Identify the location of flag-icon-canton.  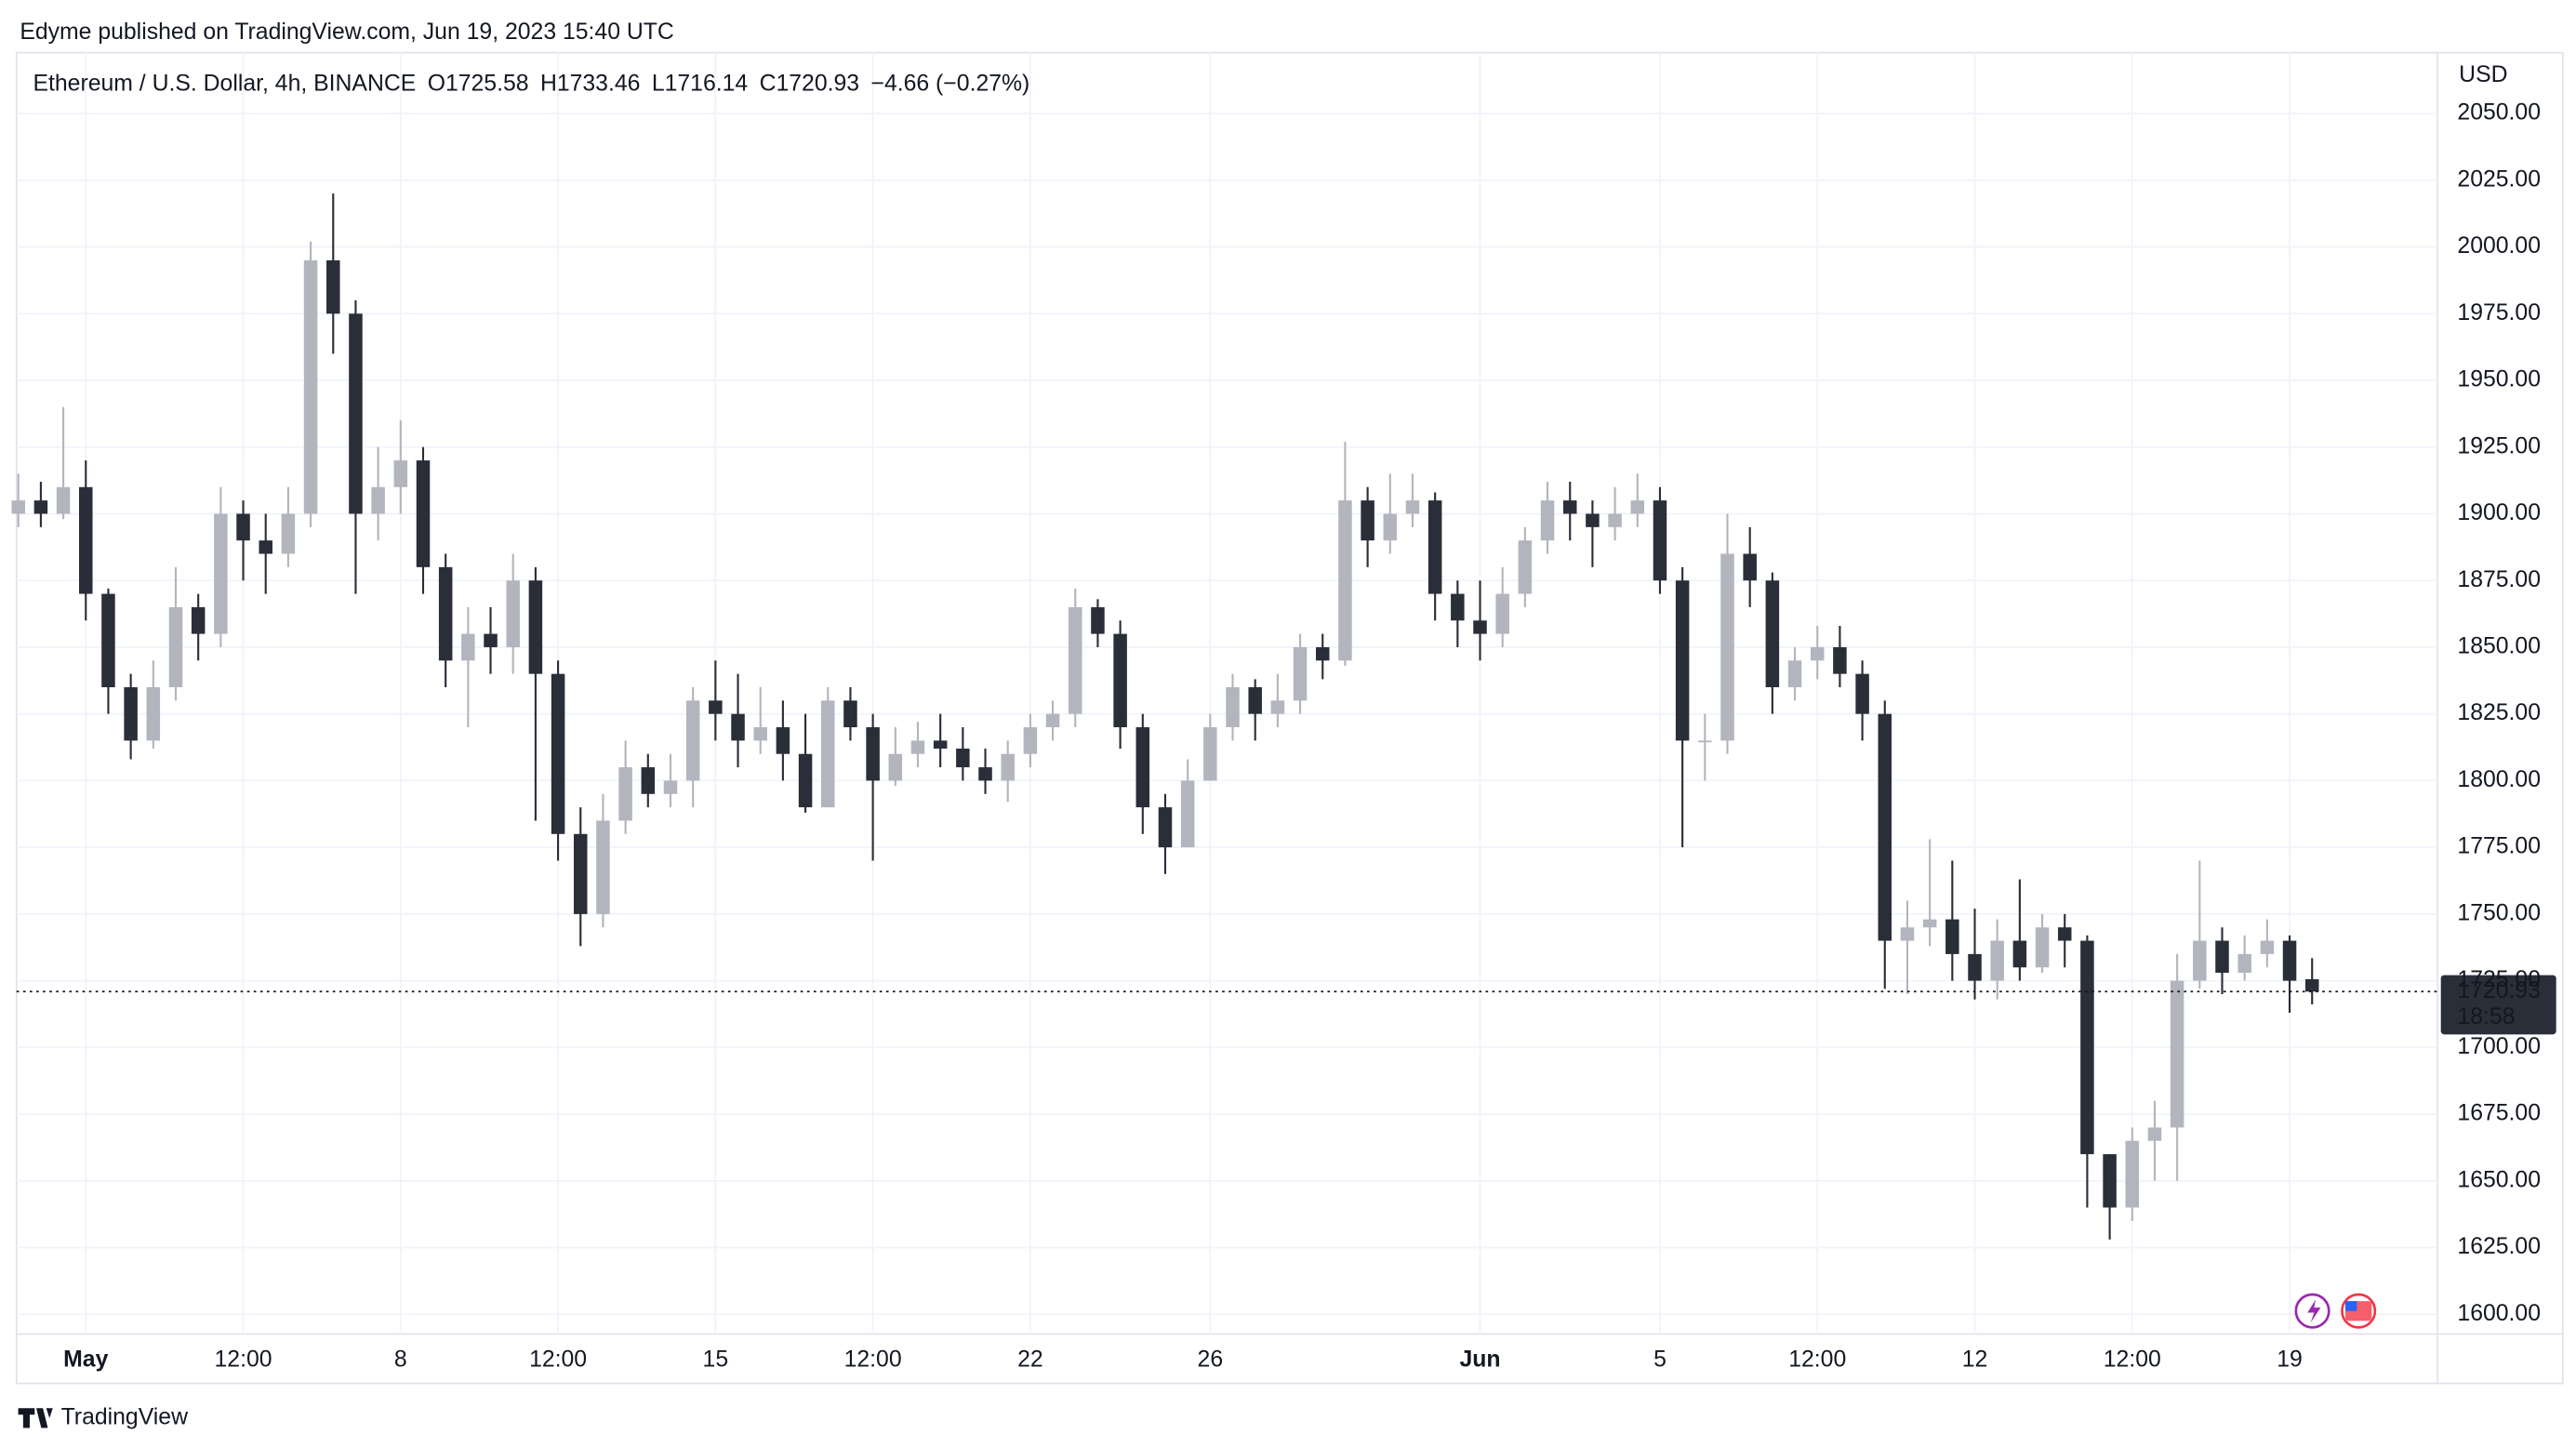
(2350, 1306).